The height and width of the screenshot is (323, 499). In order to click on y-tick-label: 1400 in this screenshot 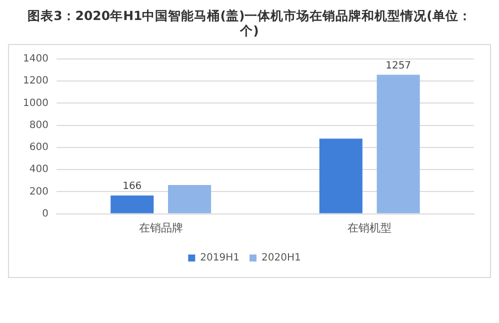, I will do `click(35, 59)`.